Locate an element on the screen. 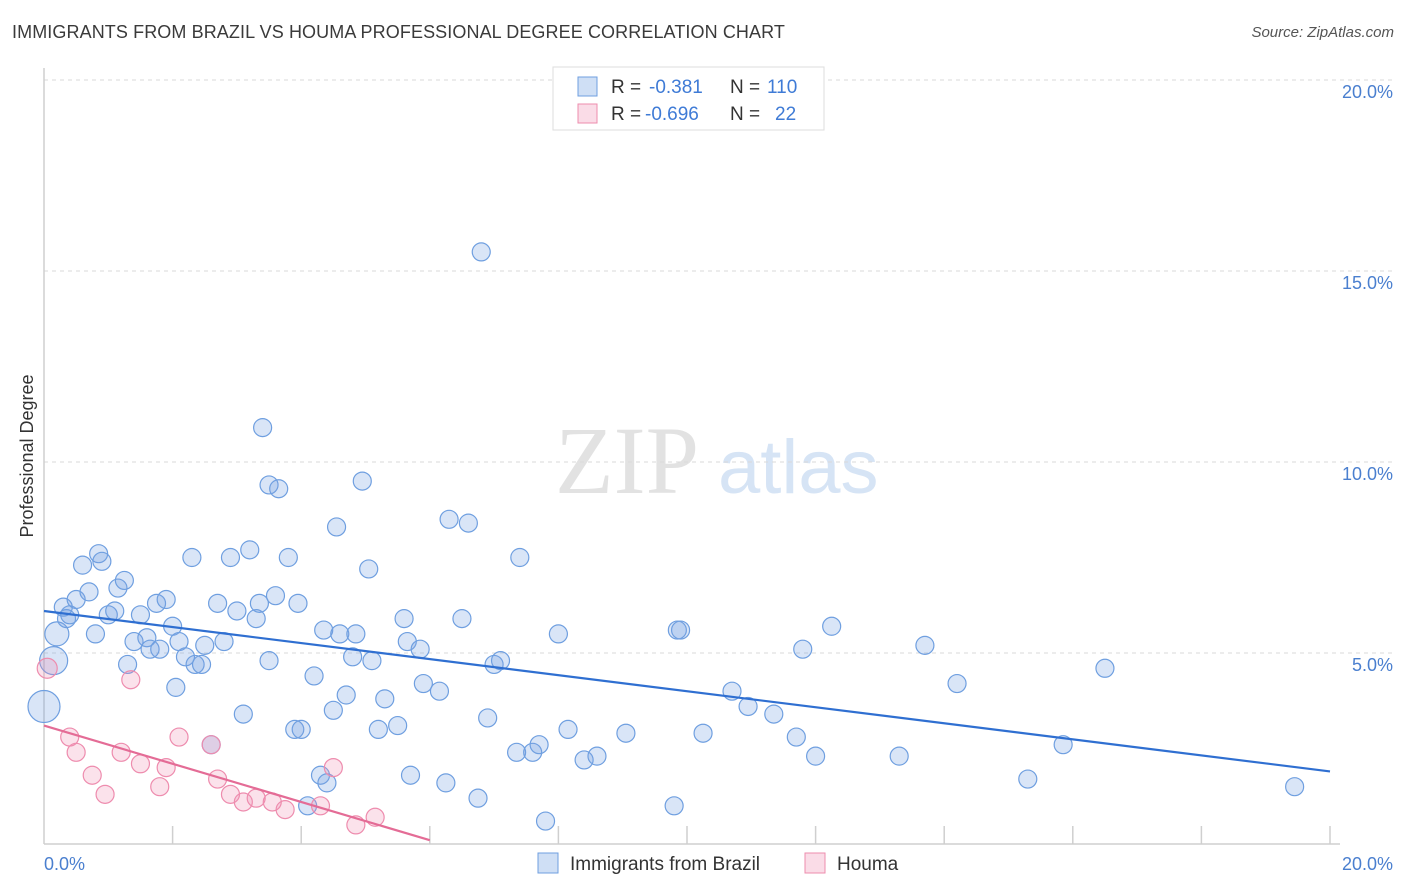 The width and height of the screenshot is (1406, 892). stats-swatch-blue is located at coordinates (587, 86).